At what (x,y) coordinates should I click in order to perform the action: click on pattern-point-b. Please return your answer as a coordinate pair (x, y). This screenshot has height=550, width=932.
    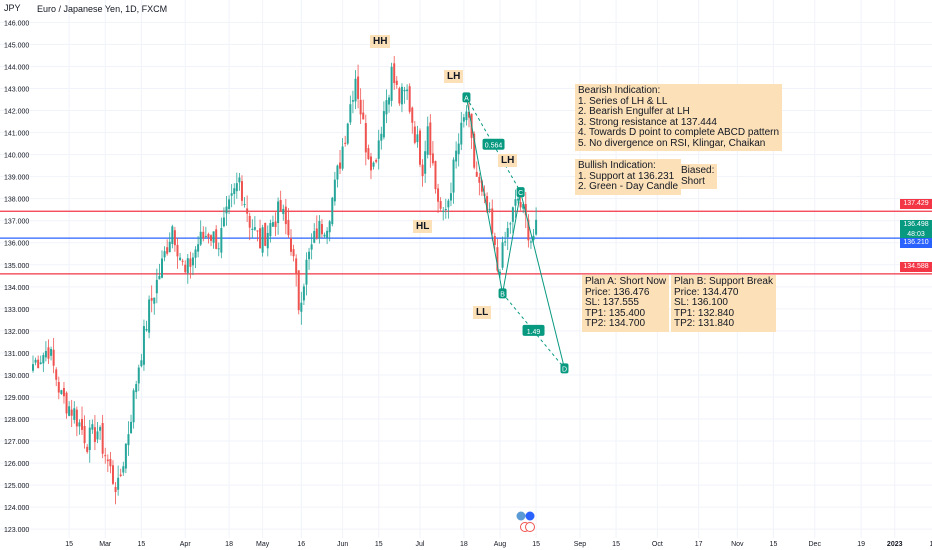
    Looking at the image, I should click on (502, 293).